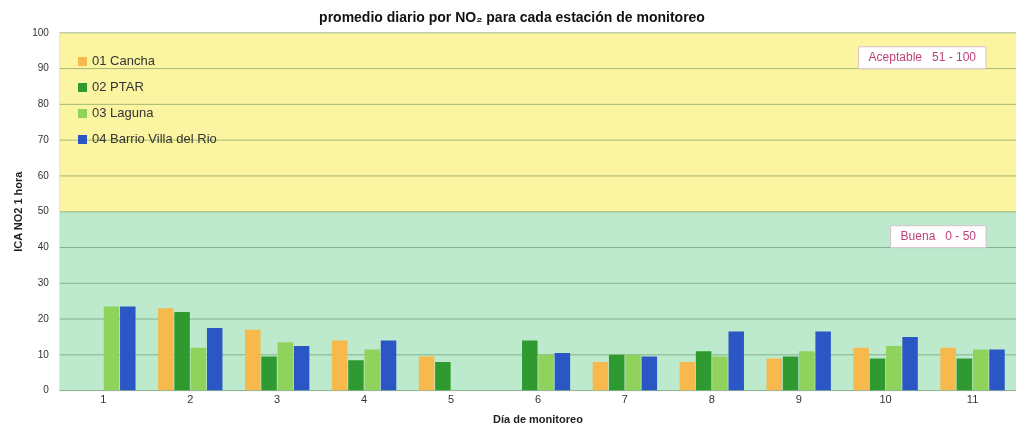 This screenshot has width=1034, height=439. Describe the element at coordinates (938, 236) in the screenshot. I see `band-label: Buena 0 - 50` at that location.